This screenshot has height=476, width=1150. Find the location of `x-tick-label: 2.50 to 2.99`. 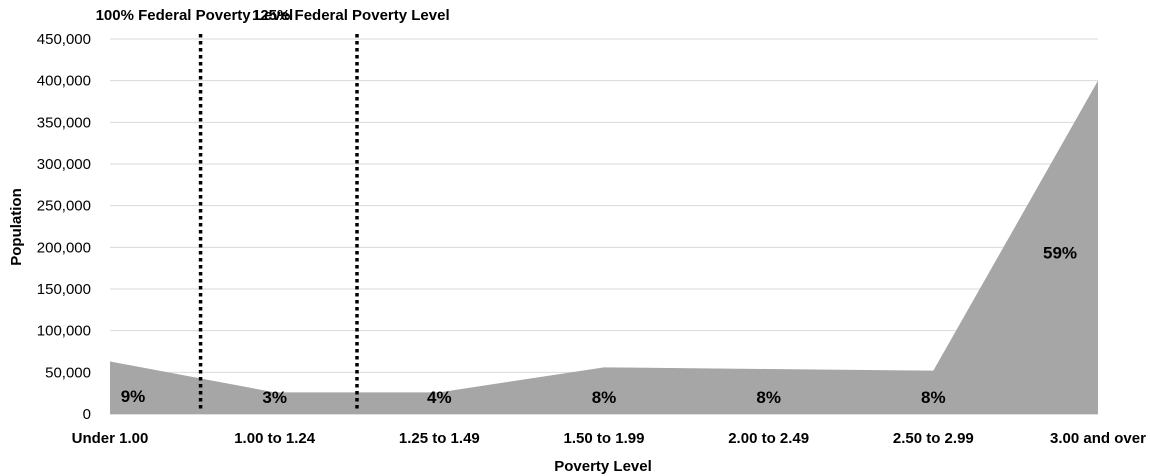

x-tick-label: 2.50 to 2.99 is located at coordinates (933, 438).